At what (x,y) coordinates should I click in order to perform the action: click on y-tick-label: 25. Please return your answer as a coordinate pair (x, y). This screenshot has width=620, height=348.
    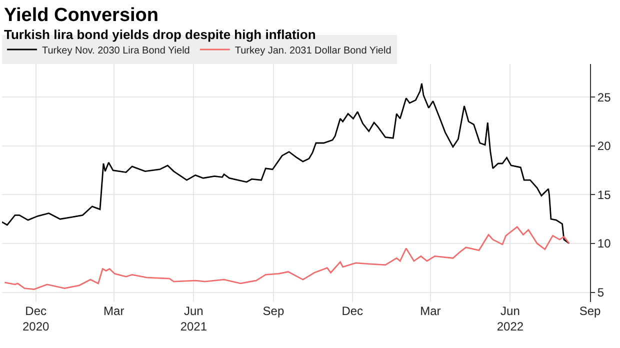
    Looking at the image, I should click on (604, 97).